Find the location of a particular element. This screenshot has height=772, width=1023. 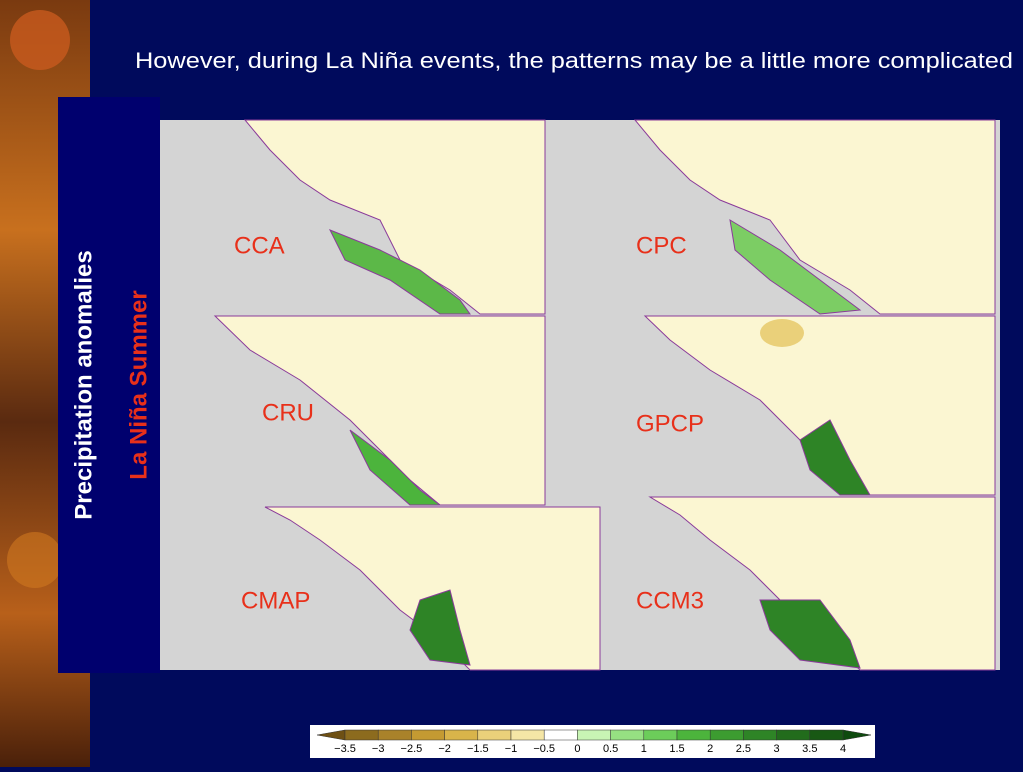

side-panel is located at coordinates (109, 385).